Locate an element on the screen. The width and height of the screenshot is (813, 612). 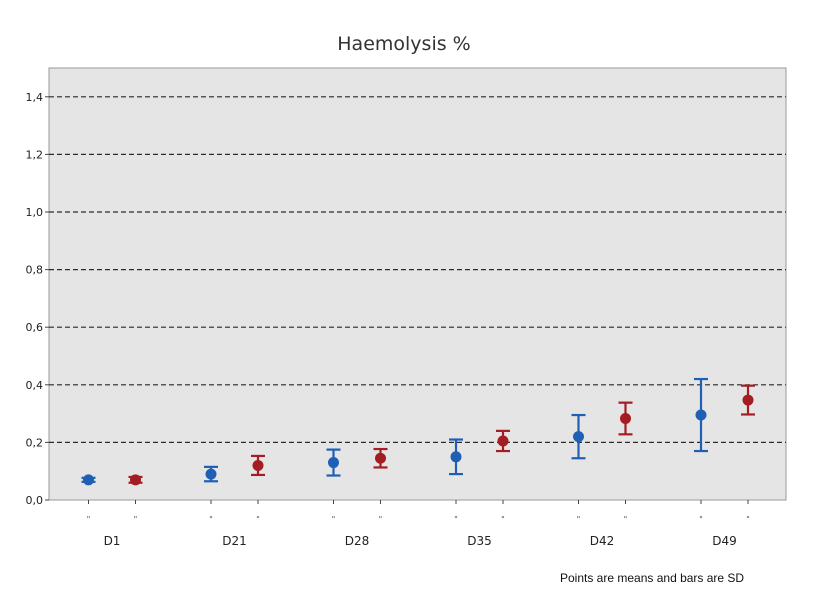
y-tick-label: 0,8 is located at coordinates (35, 270).